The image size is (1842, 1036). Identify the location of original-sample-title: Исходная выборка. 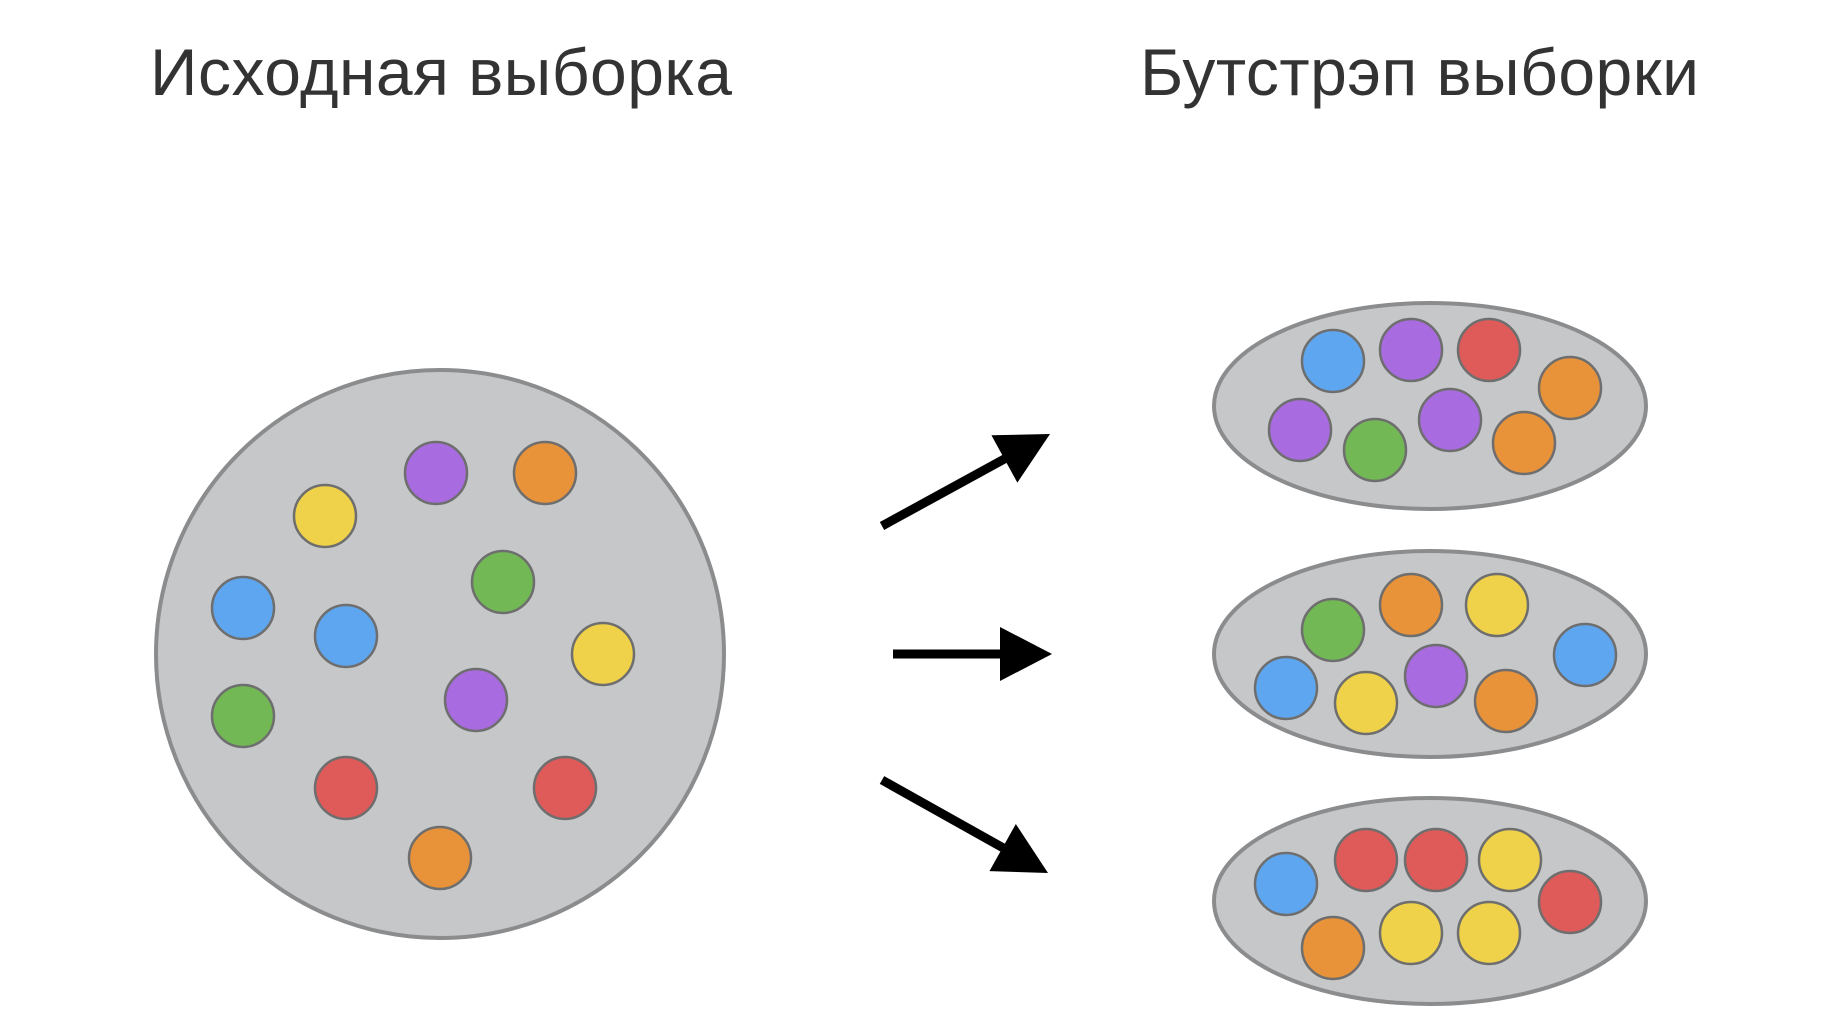
(441, 72).